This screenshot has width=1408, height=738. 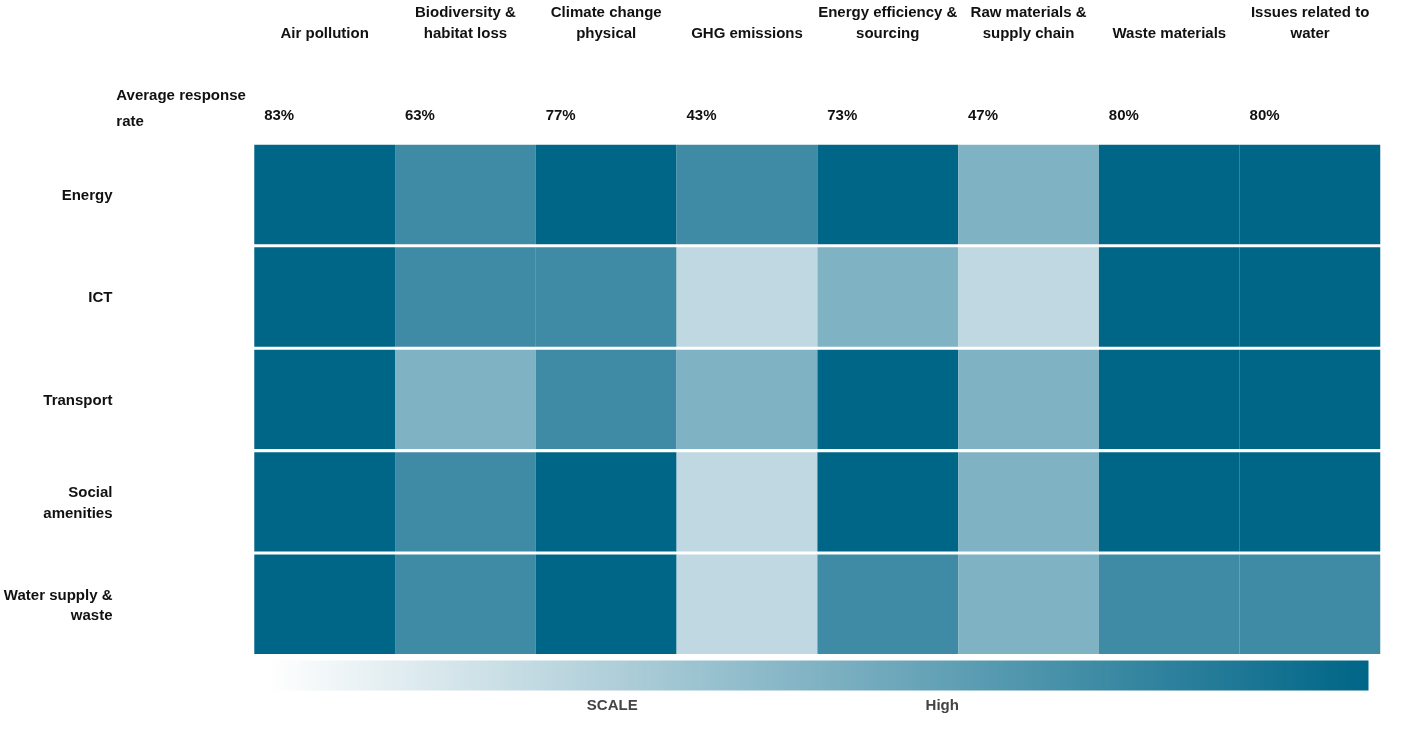 I want to click on y-tick-label: Water supply & waste, so click(x=58, y=604).